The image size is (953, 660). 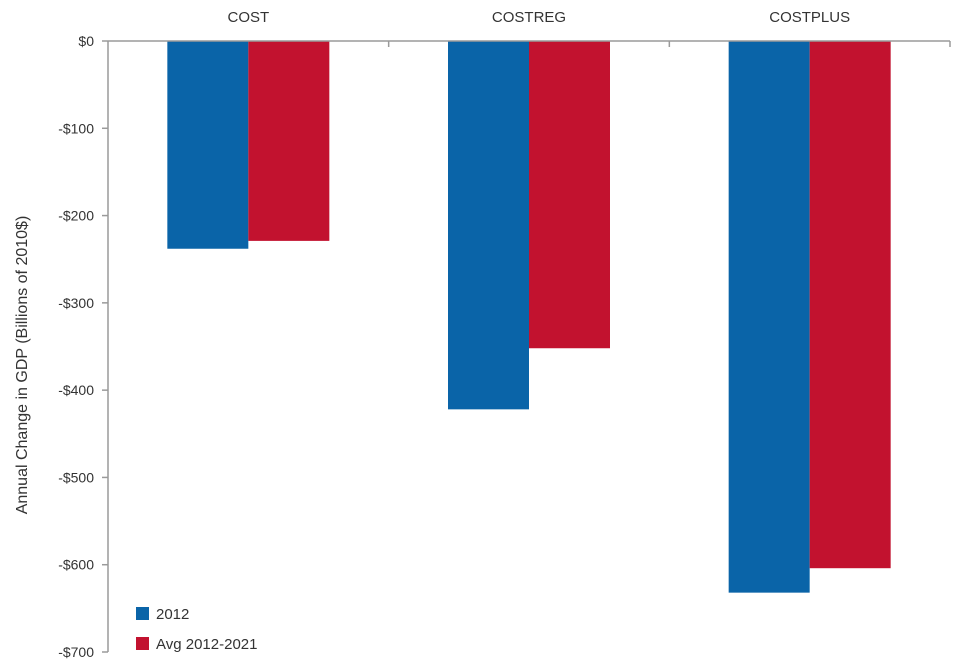 I want to click on category-label: COST, so click(x=248, y=17).